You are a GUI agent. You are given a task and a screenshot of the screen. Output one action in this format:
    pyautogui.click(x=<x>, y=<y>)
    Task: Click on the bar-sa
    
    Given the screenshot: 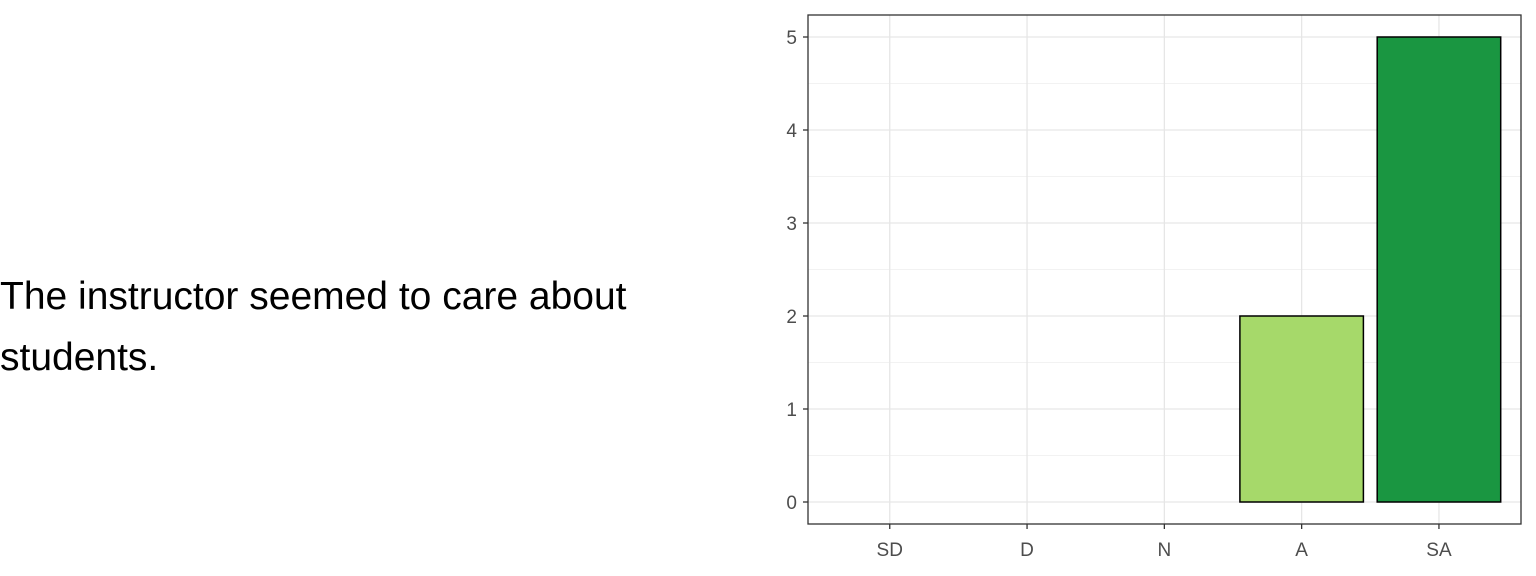 What is the action you would take?
    pyautogui.click(x=1439, y=269)
    